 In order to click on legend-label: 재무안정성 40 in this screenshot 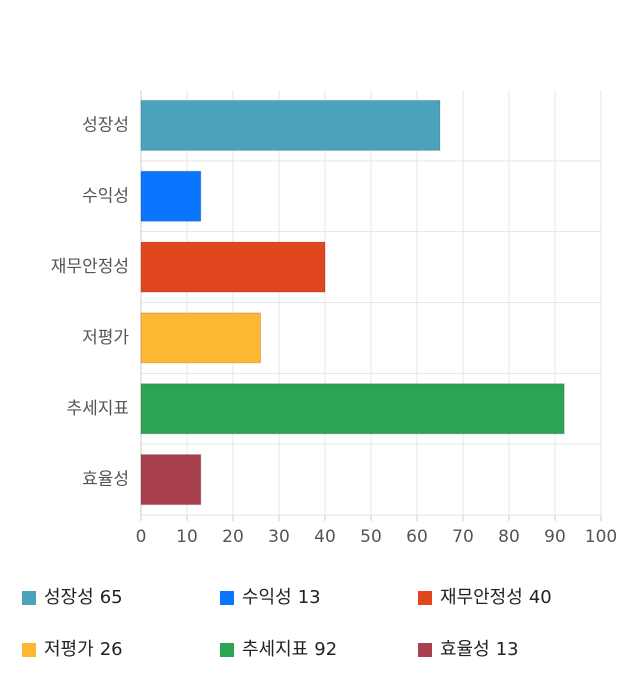, I will do `click(496, 597)`.